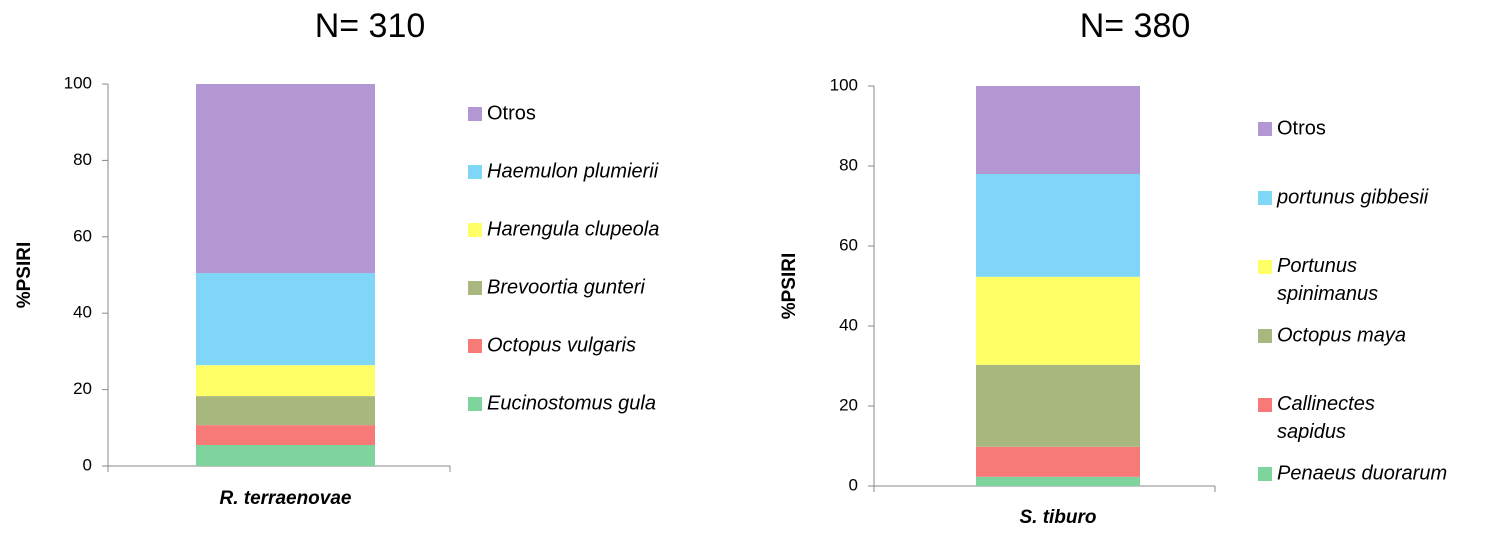  Describe the element at coordinates (1057, 517) in the screenshot. I see `x-tick-label: S. tiburo` at that location.